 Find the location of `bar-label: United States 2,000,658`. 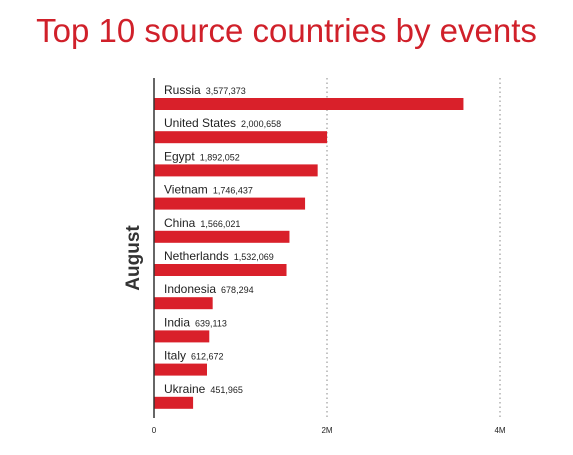

bar-label: United States 2,000,658 is located at coordinates (222, 123).